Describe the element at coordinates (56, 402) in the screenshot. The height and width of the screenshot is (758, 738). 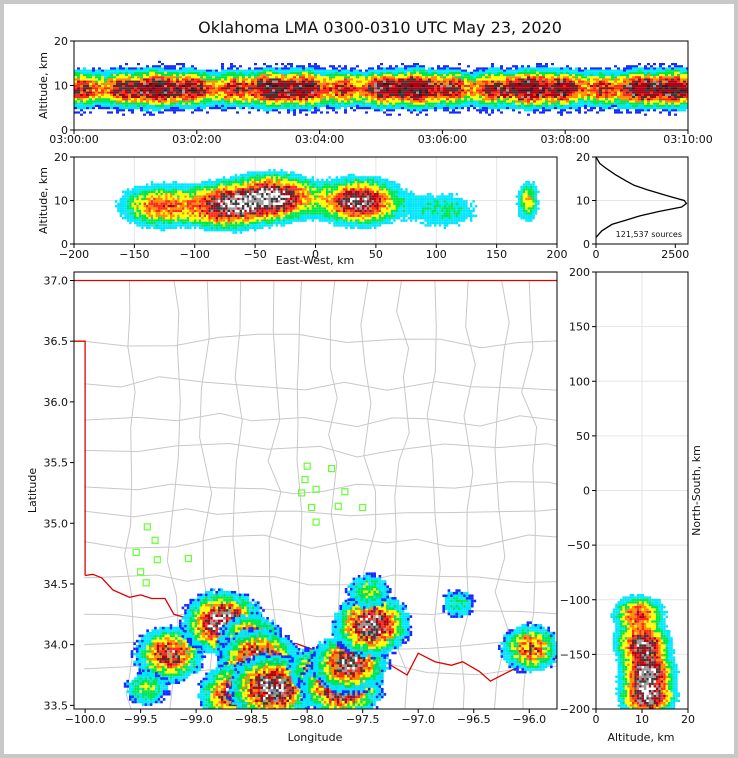
I see `y-tick-label: 36.0` at that location.